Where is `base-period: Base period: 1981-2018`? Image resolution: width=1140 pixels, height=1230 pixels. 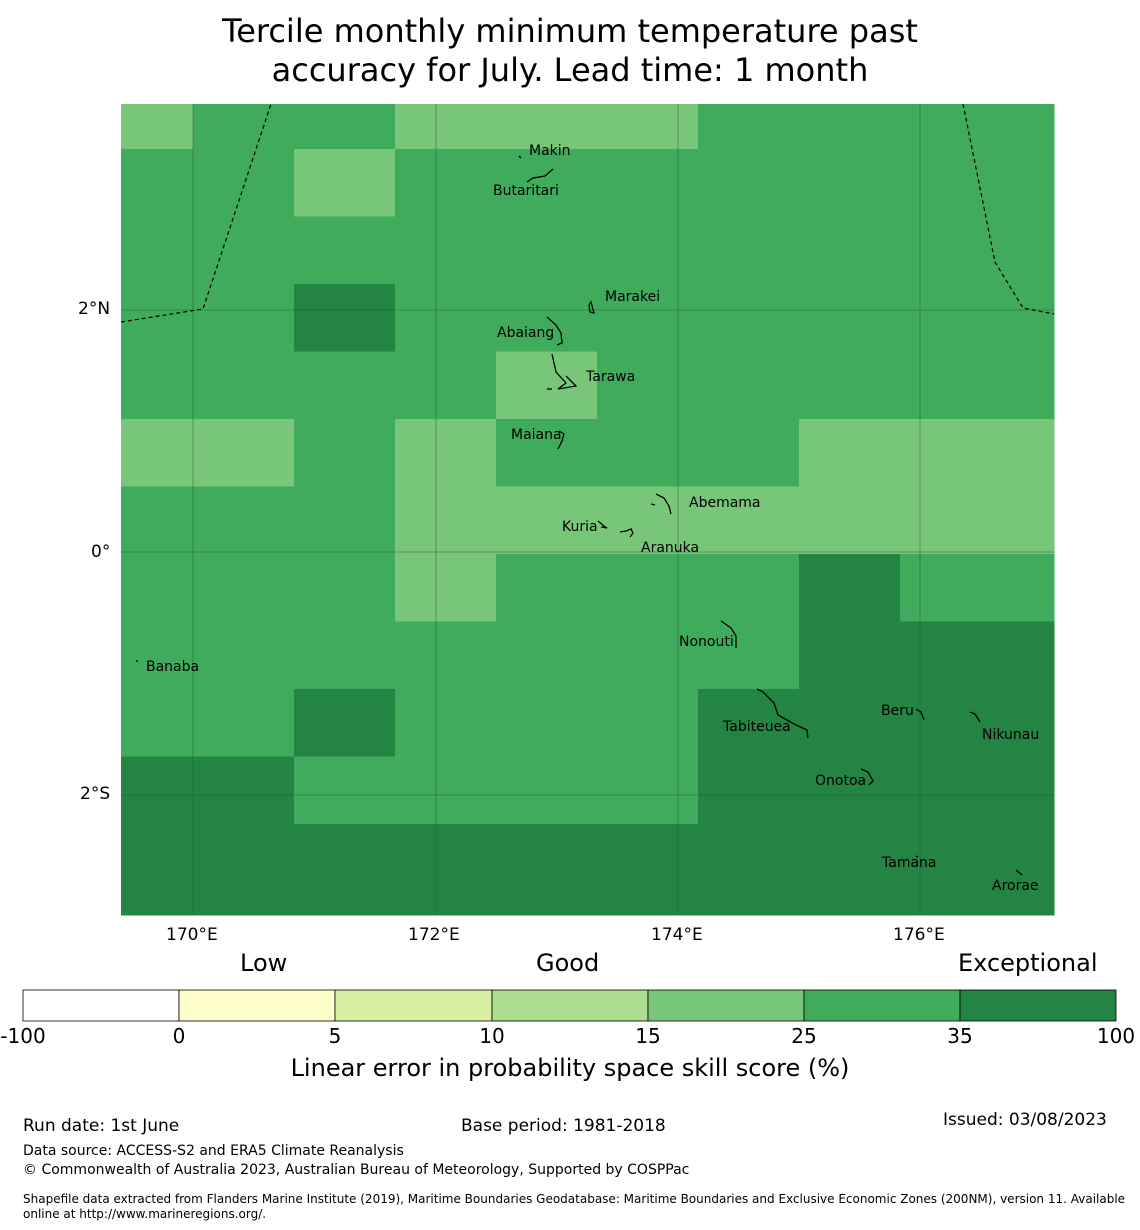
base-period: Base period: 1981-2018 is located at coordinates (563, 1126).